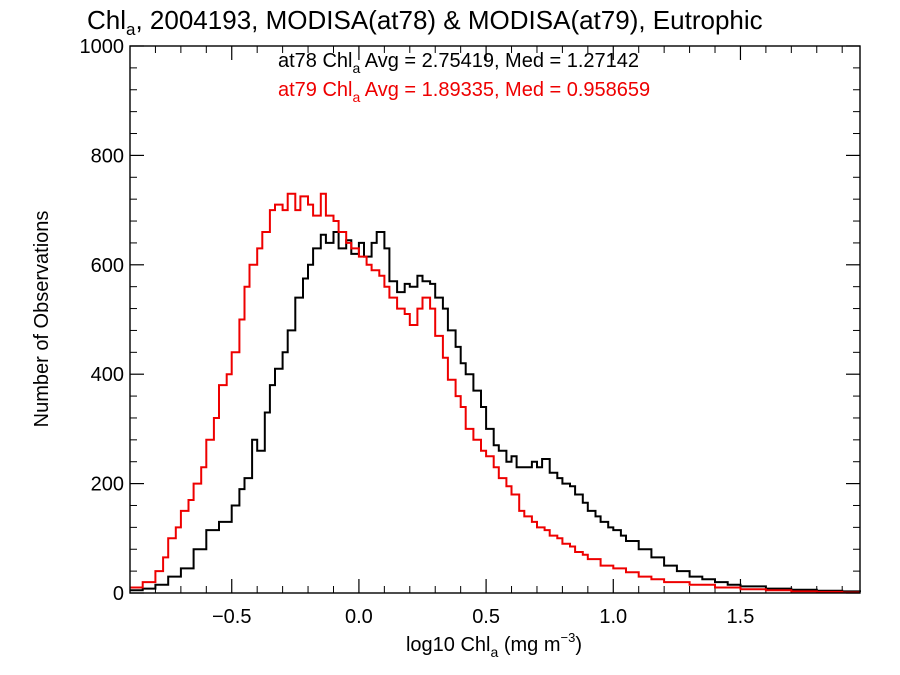 This screenshot has height=675, width=900. Describe the element at coordinates (359, 617) in the screenshot. I see `x-tick-label: 0.0` at that location.